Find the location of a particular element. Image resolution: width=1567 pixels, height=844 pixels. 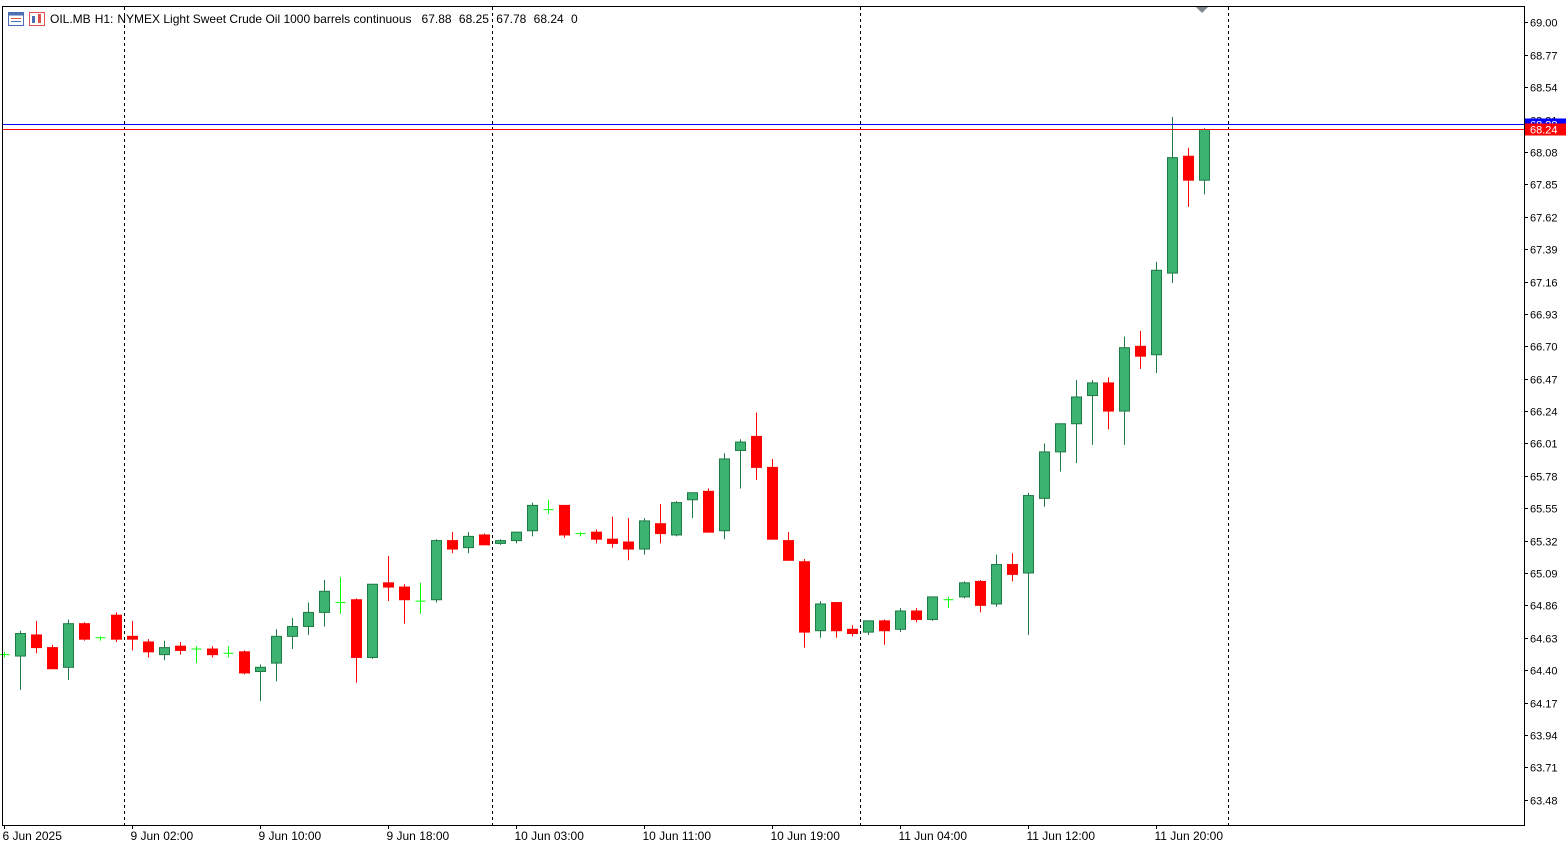

shift-marker-icon is located at coordinates (1202, 10).